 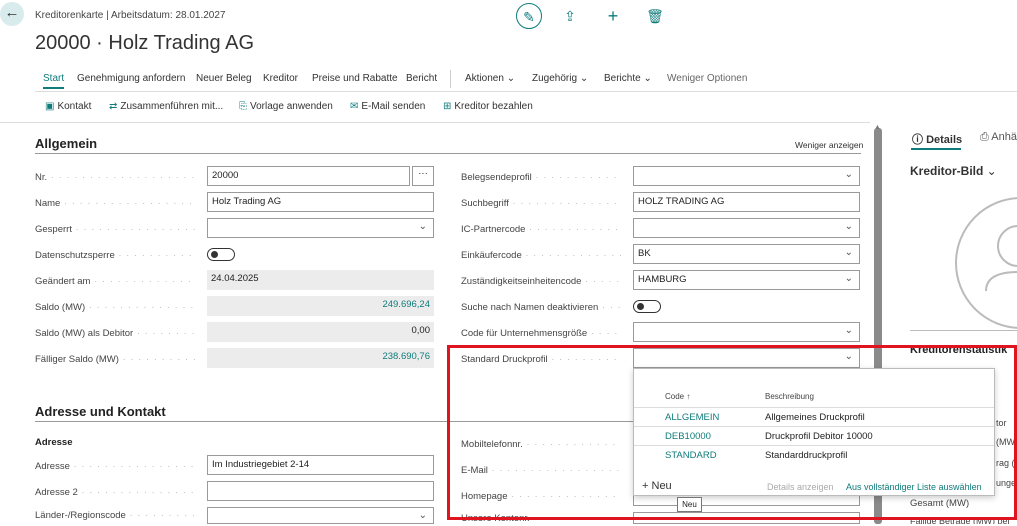 I want to click on row-code: DEB10000, so click(x=688, y=436).